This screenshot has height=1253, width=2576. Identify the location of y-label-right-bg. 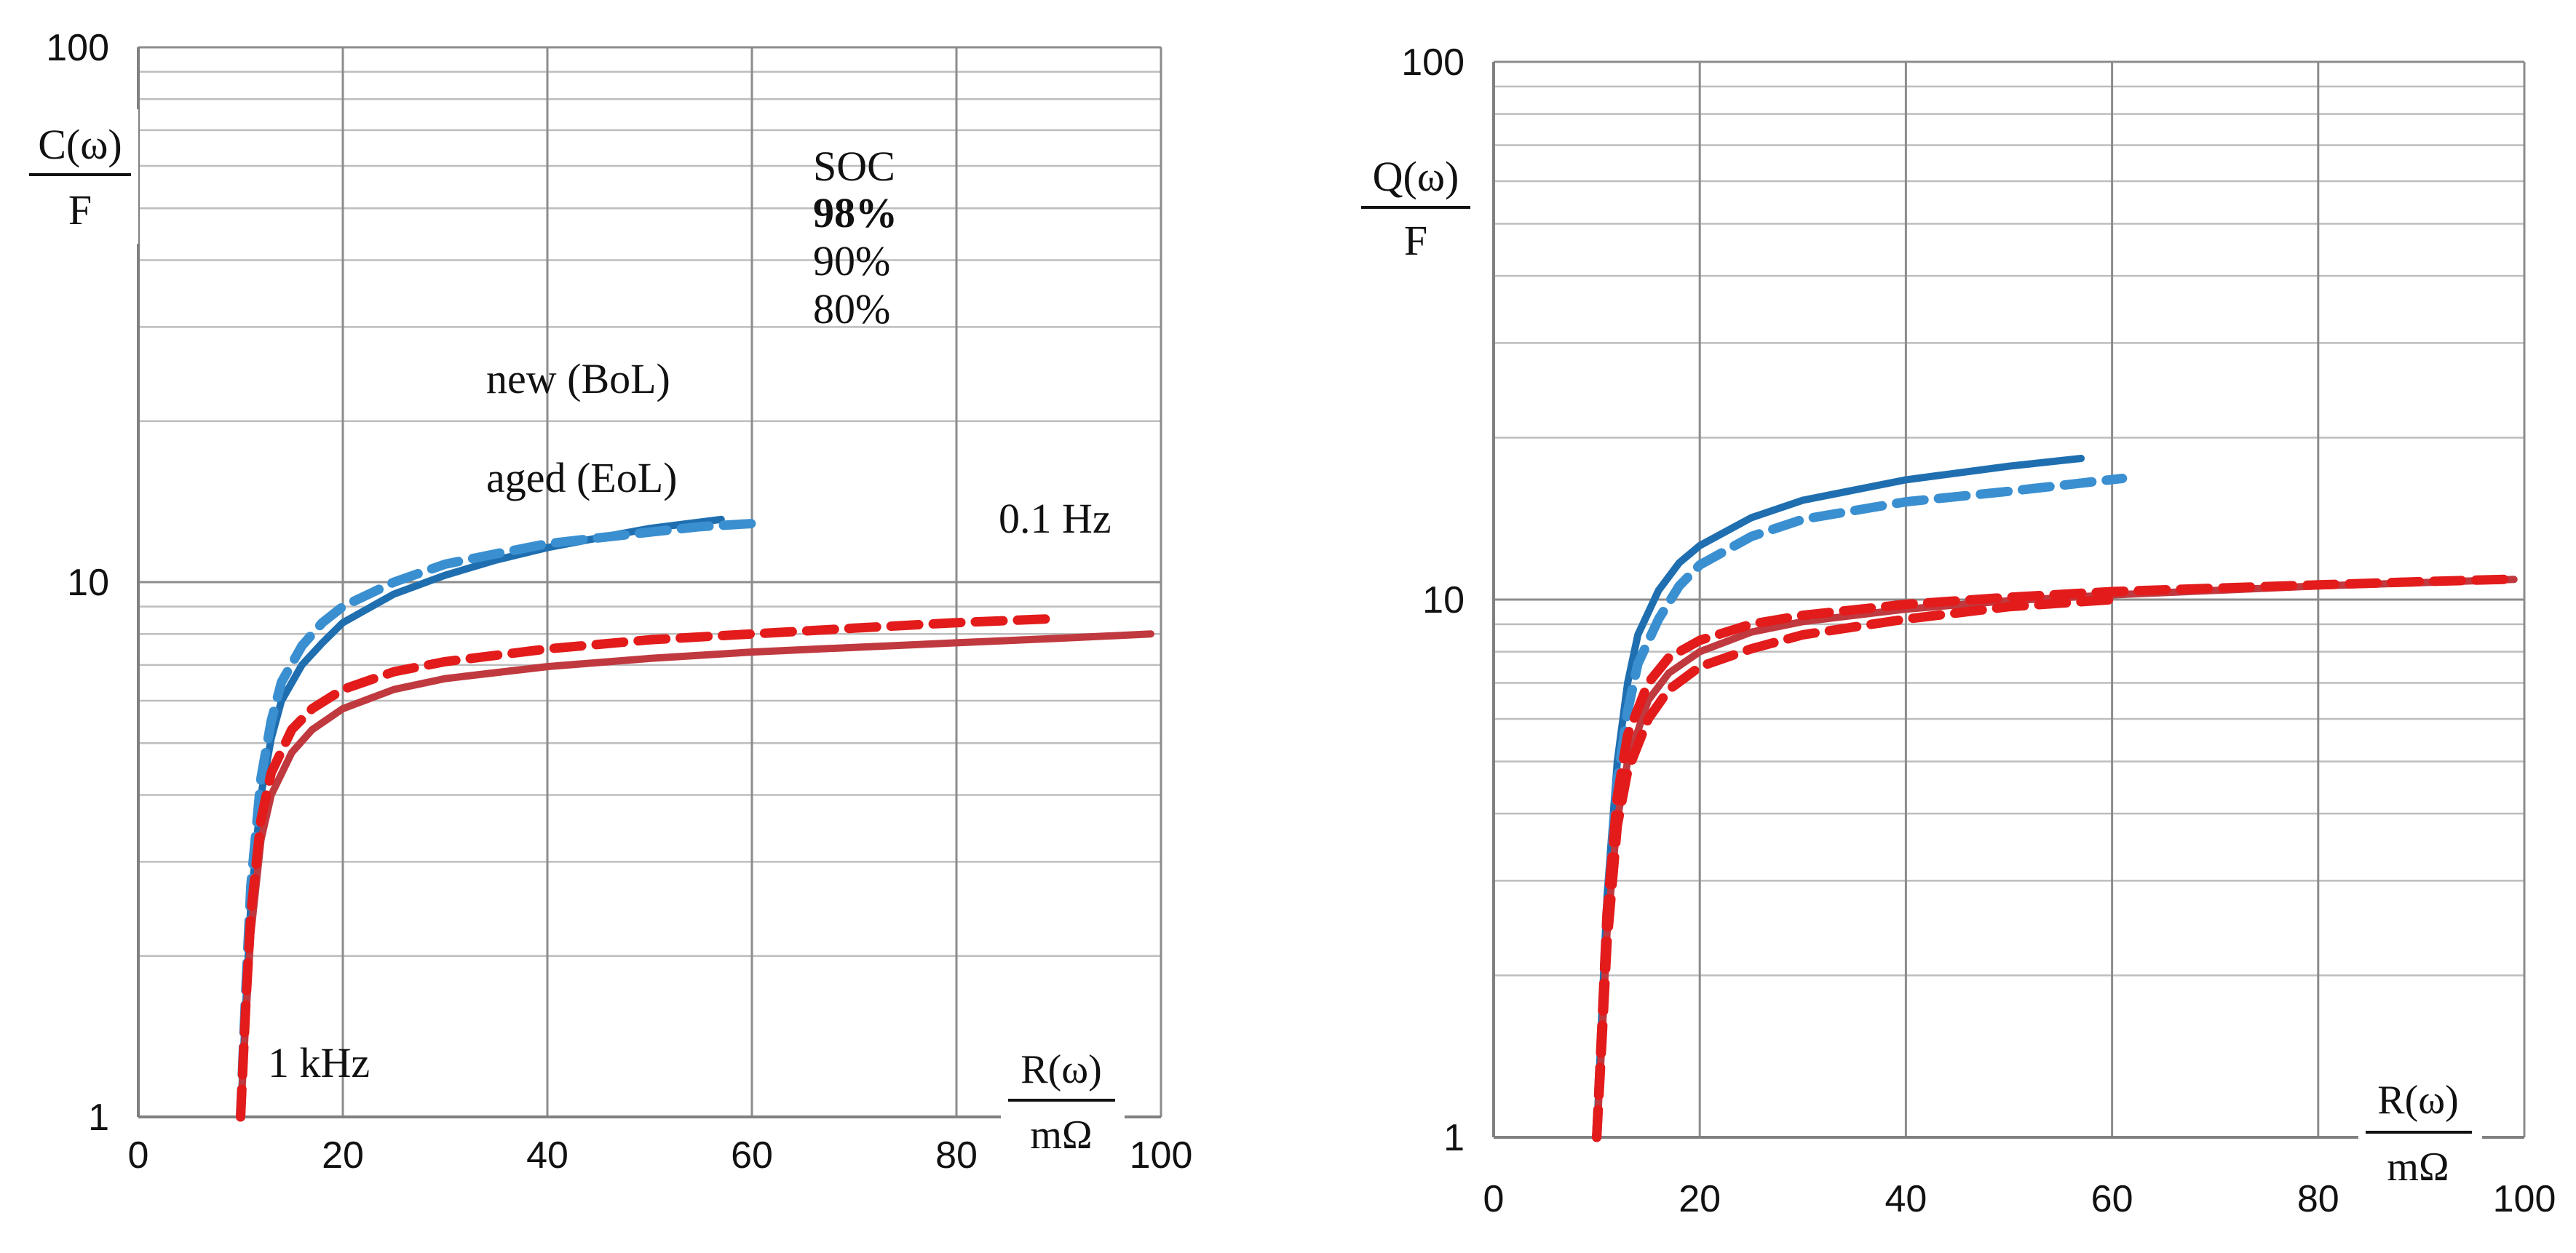
(1416, 203).